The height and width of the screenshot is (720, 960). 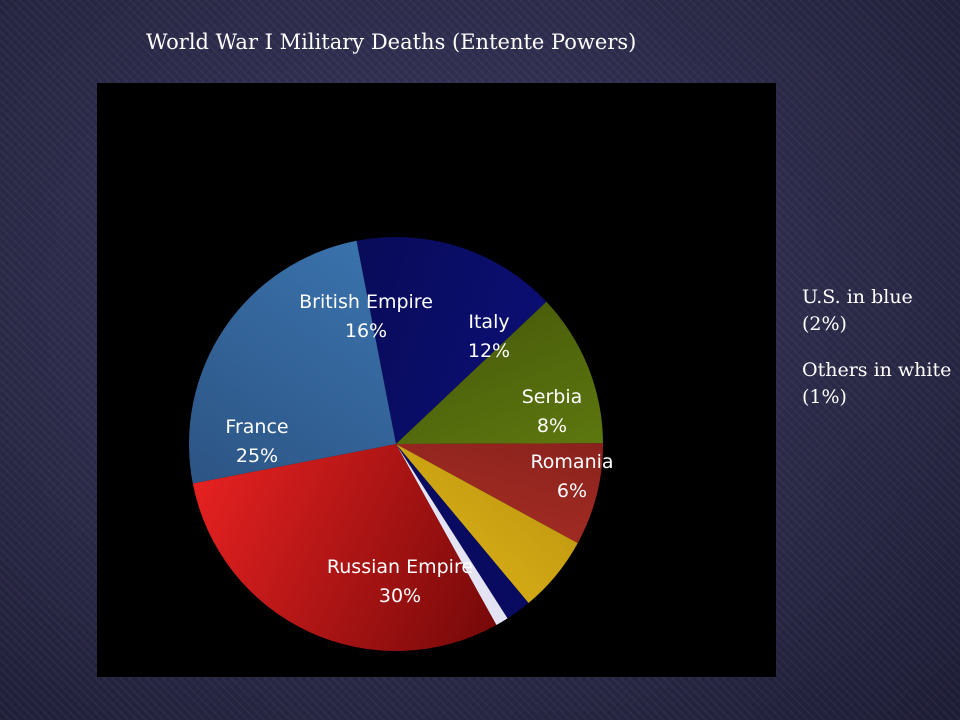 What do you see at coordinates (877, 357) in the screenshot?
I see `side-notes: U.S. in blue (2%) Others in white (1%)` at bounding box center [877, 357].